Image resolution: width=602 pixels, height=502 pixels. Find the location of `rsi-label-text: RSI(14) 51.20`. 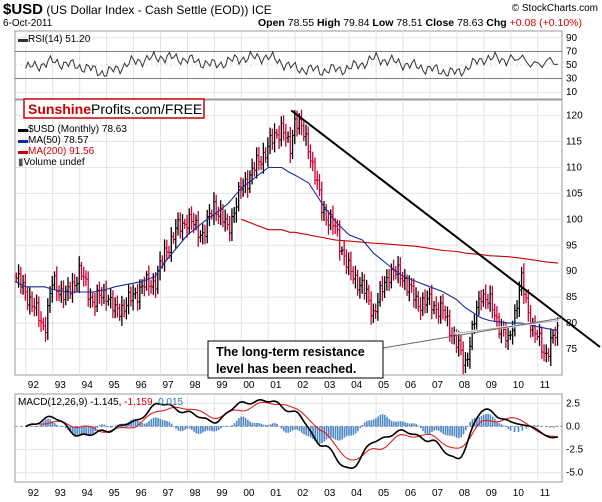

rsi-label-text: RSI(14) 51.20 is located at coordinates (59, 39).